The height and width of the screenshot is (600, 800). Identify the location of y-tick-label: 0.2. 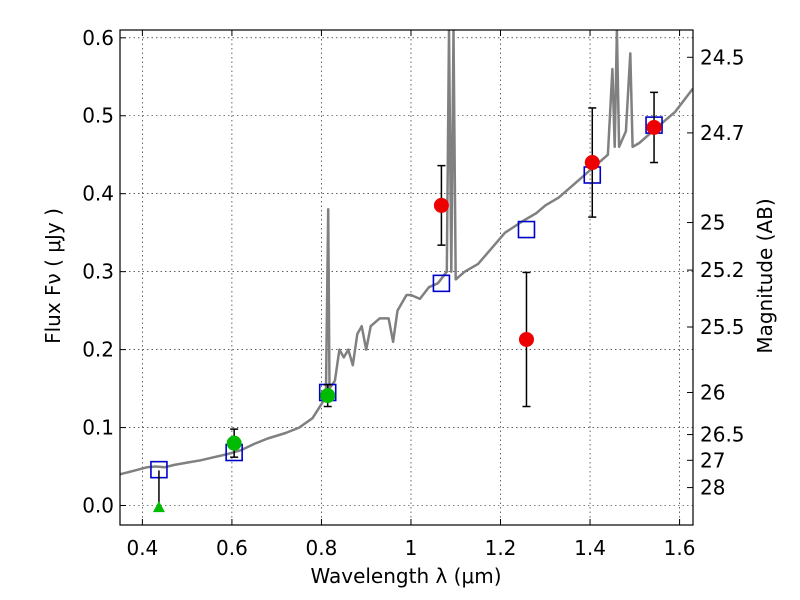
(98, 350).